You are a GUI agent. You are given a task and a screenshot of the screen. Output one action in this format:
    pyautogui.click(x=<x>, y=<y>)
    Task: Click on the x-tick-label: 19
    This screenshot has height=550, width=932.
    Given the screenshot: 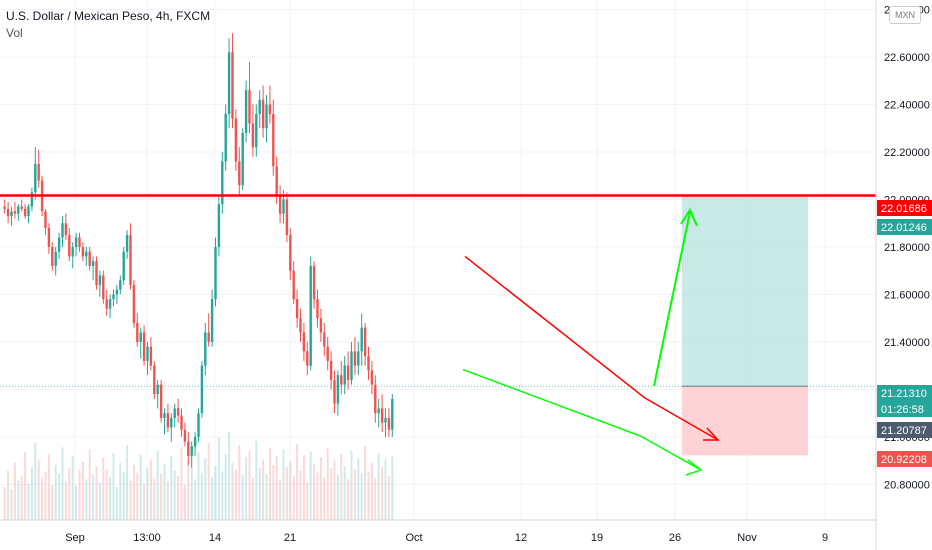 What is the action you would take?
    pyautogui.click(x=597, y=538)
    